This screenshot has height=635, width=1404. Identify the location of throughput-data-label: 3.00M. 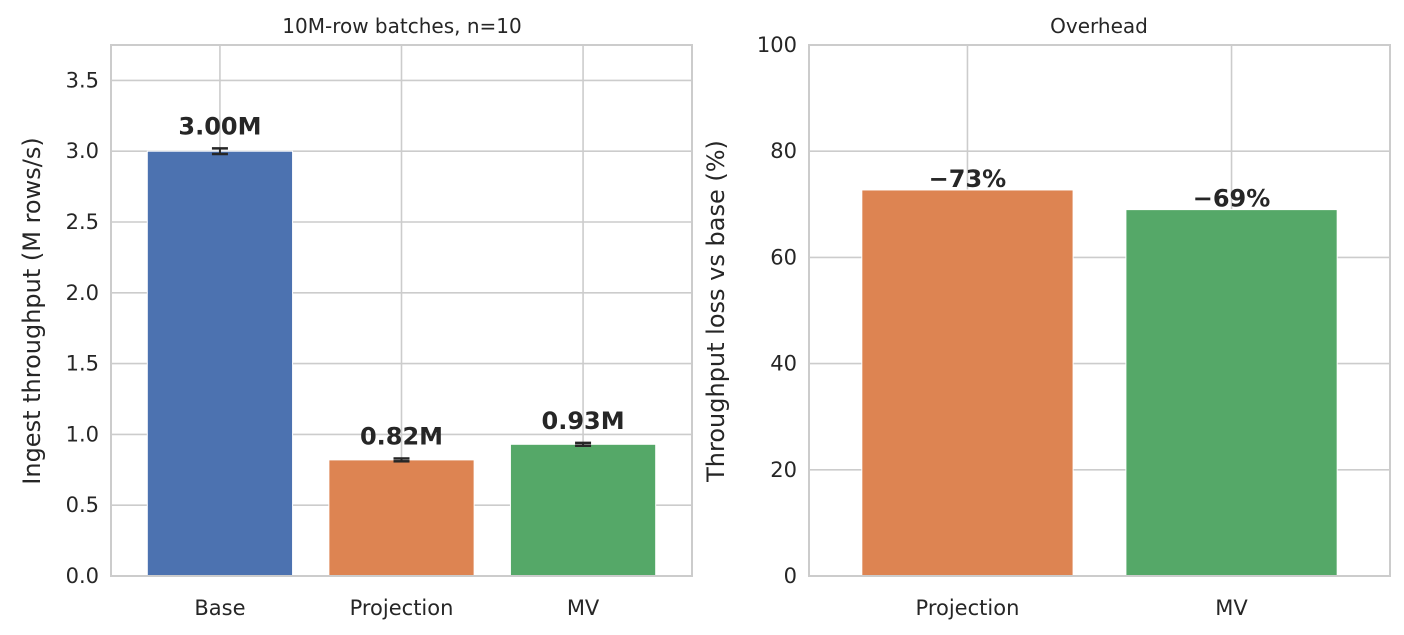
(219, 126).